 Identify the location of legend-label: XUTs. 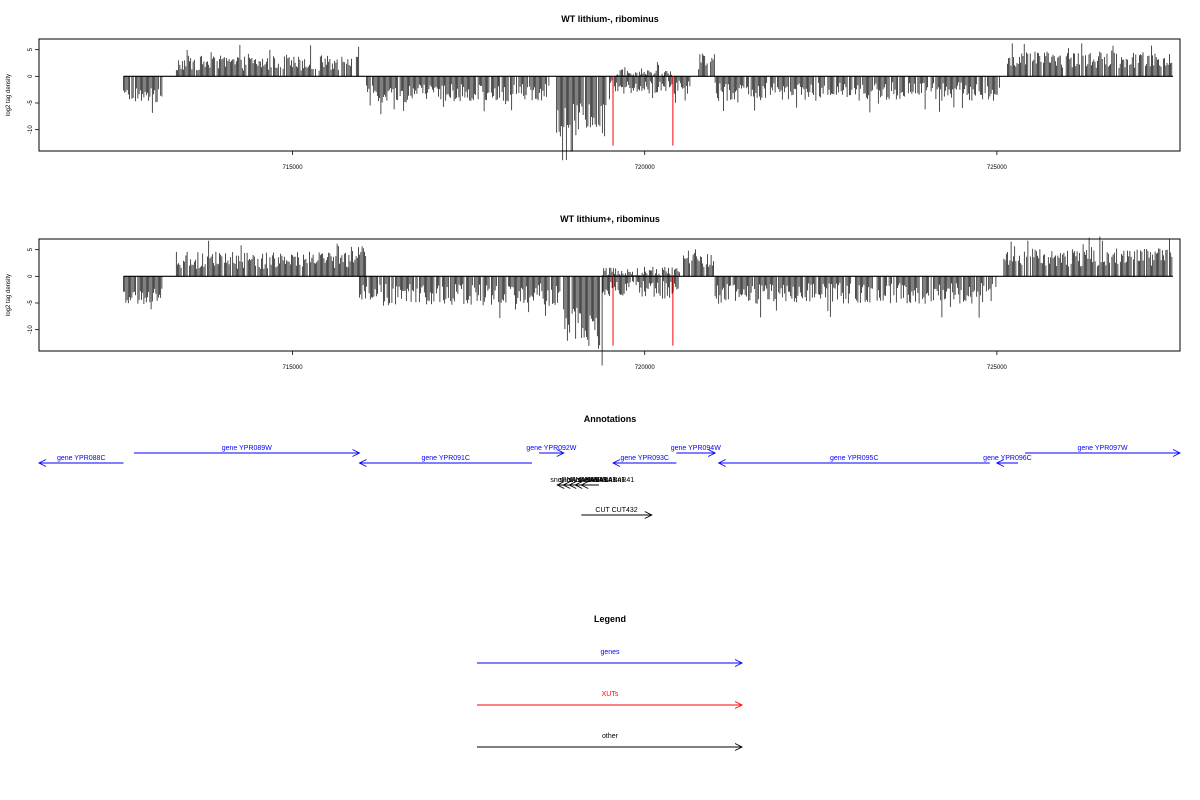
(610, 694).